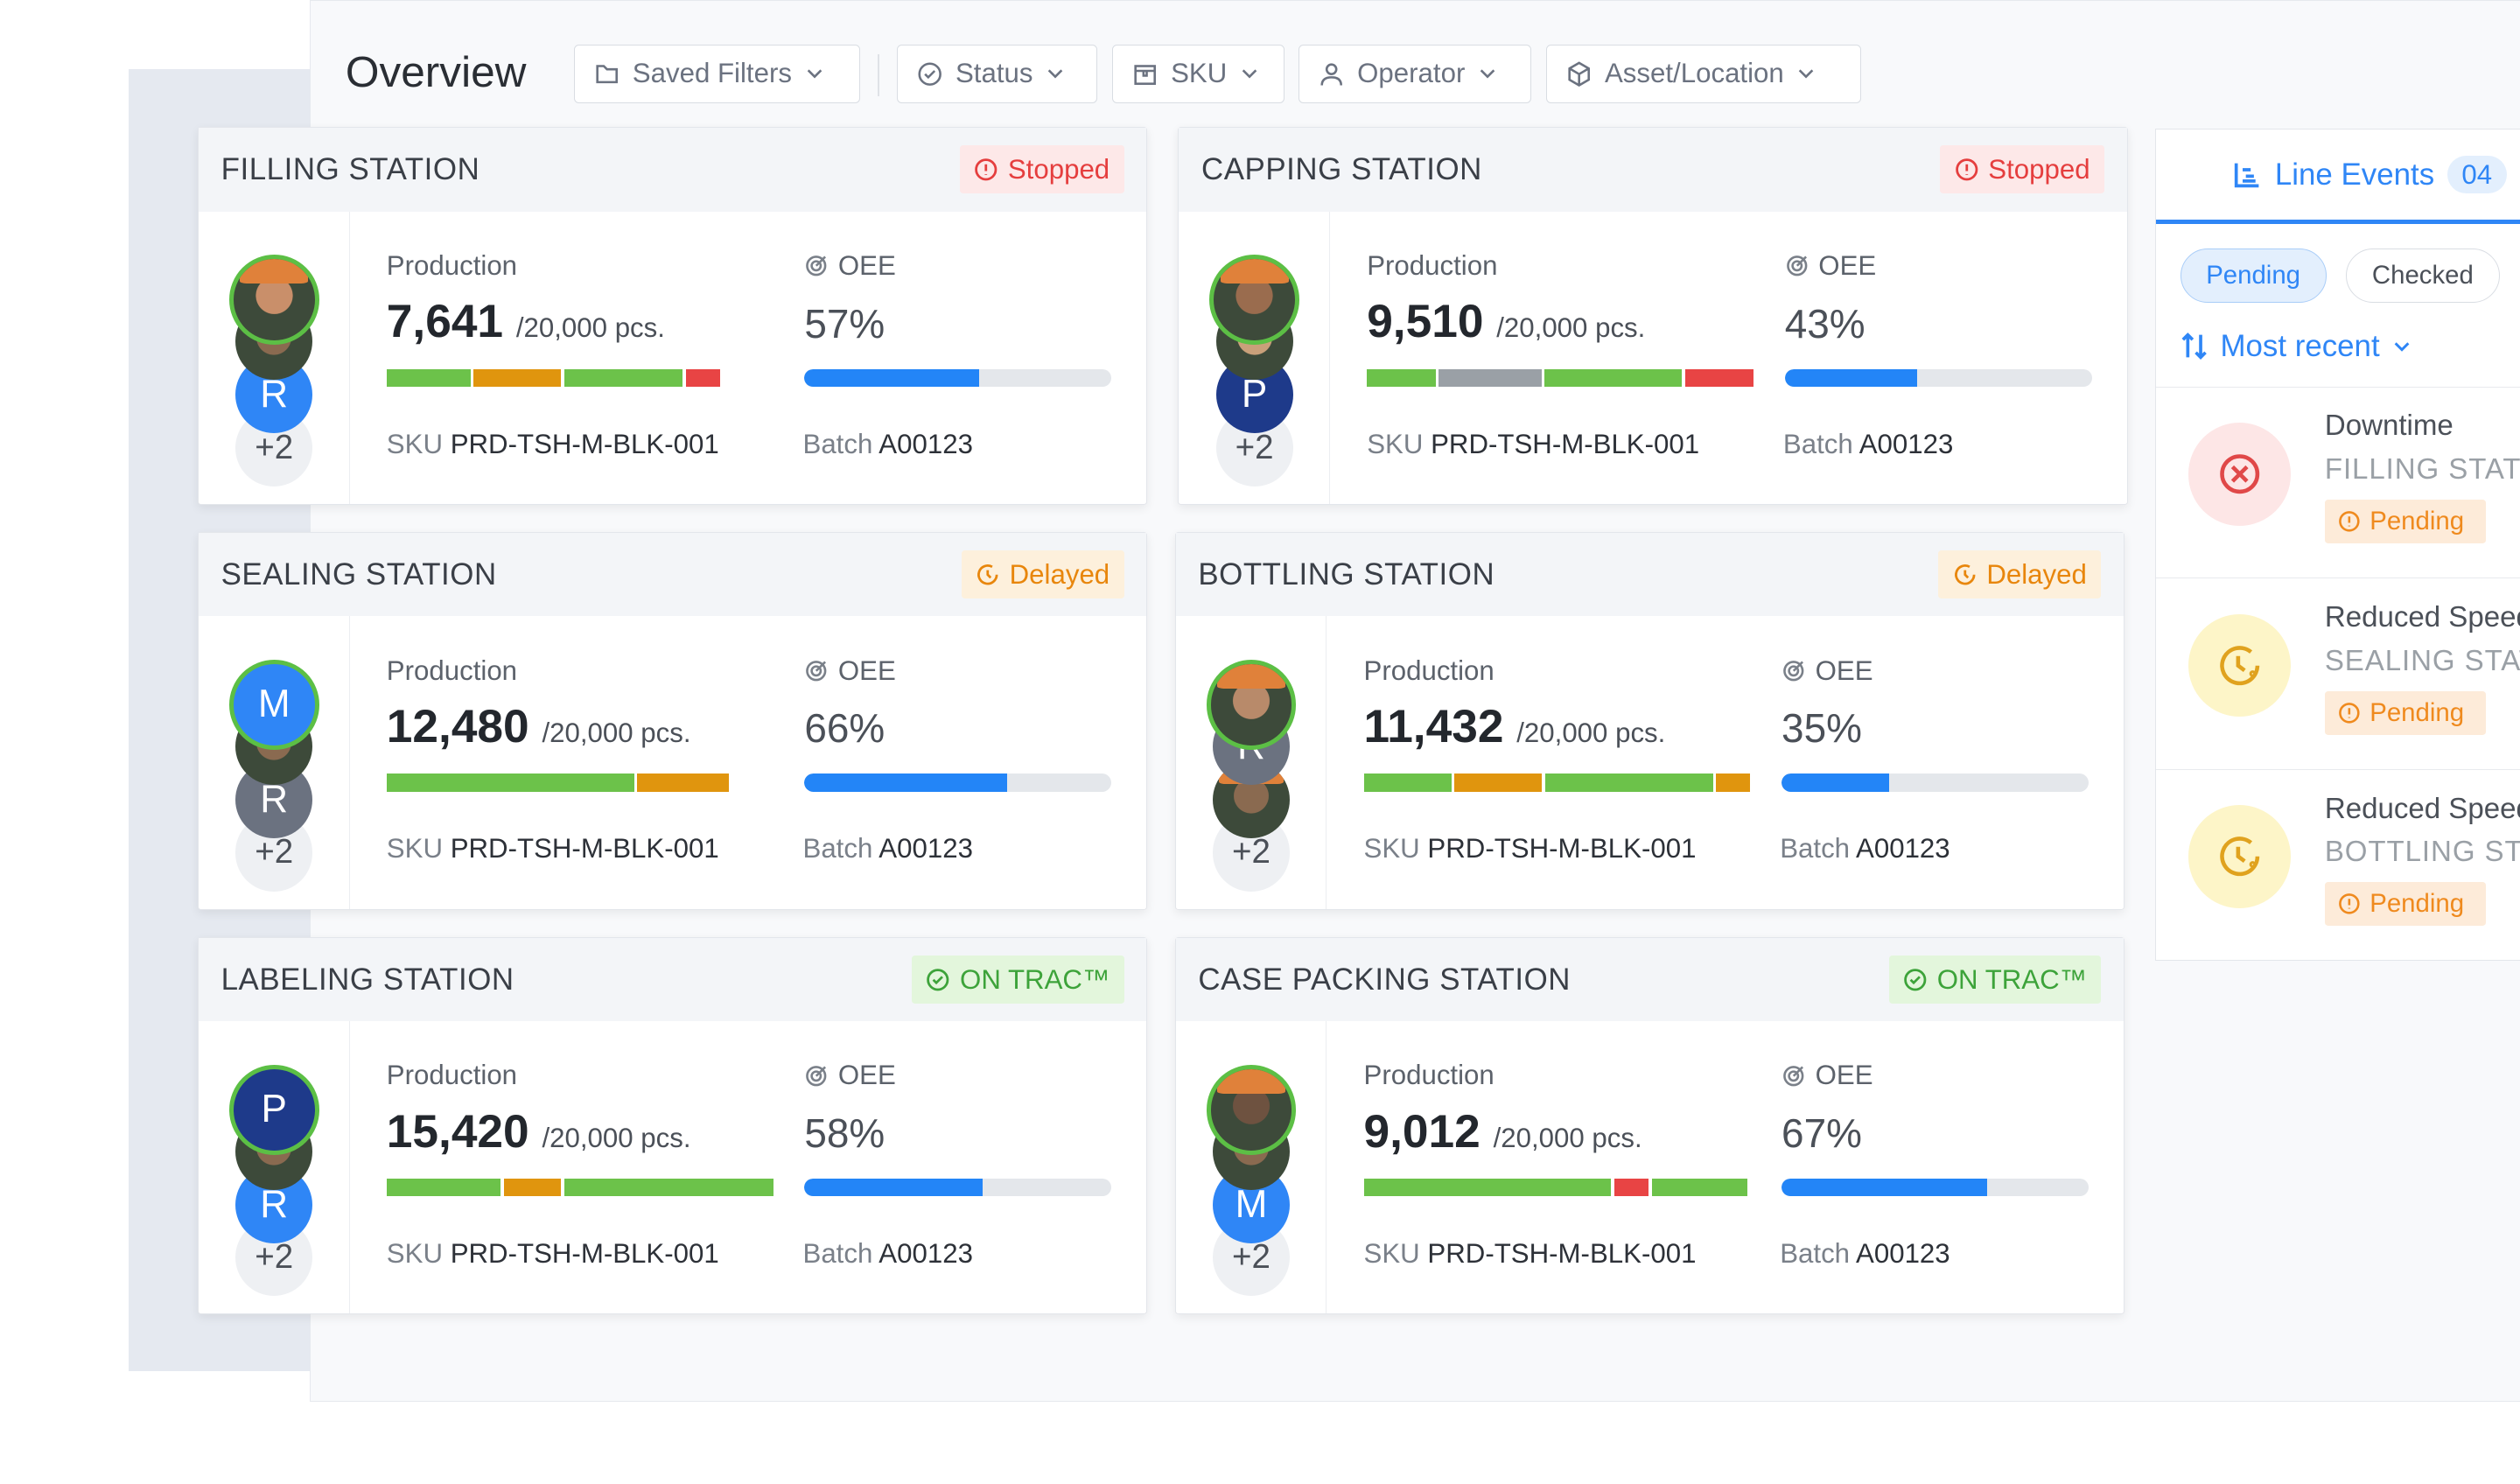 The width and height of the screenshot is (2520, 1484). I want to click on event-icon-circle, so click(2240, 856).